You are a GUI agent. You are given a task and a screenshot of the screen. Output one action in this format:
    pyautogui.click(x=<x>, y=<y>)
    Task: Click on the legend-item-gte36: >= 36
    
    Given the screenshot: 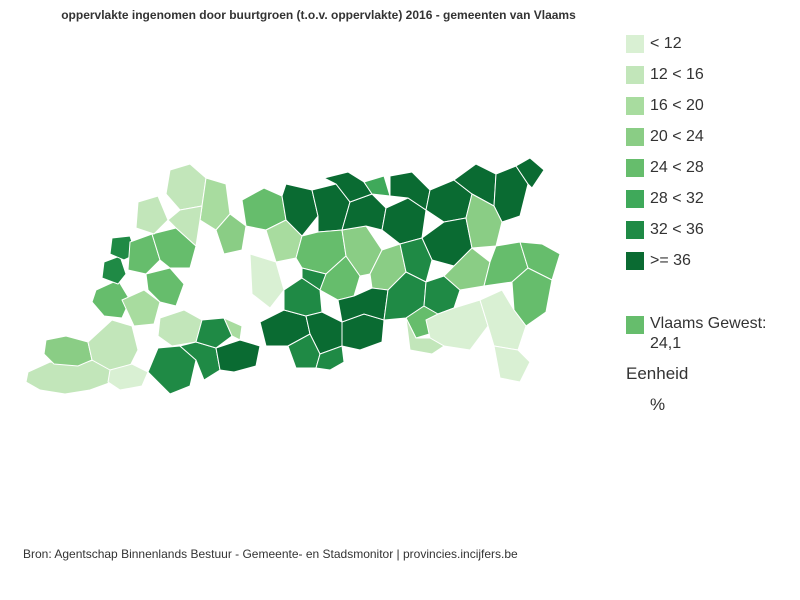 What is the action you would take?
    pyautogui.click(x=711, y=266)
    